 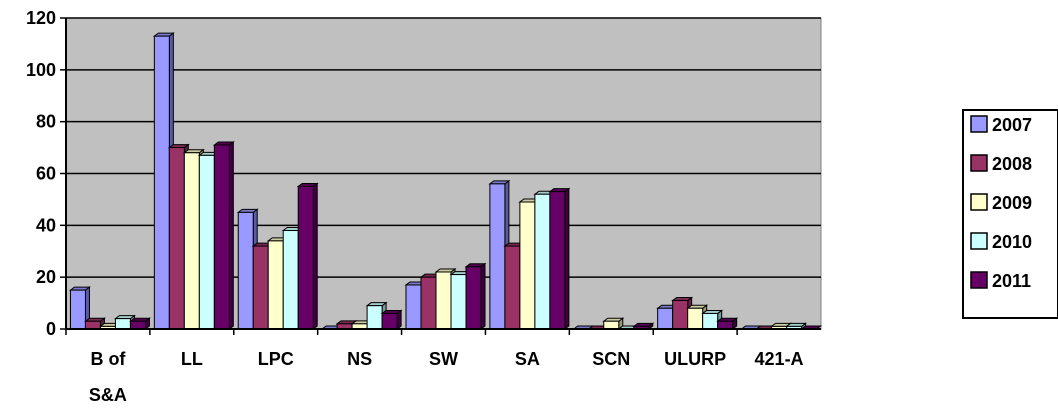 I want to click on y-tick-label: 60, so click(x=46, y=174).